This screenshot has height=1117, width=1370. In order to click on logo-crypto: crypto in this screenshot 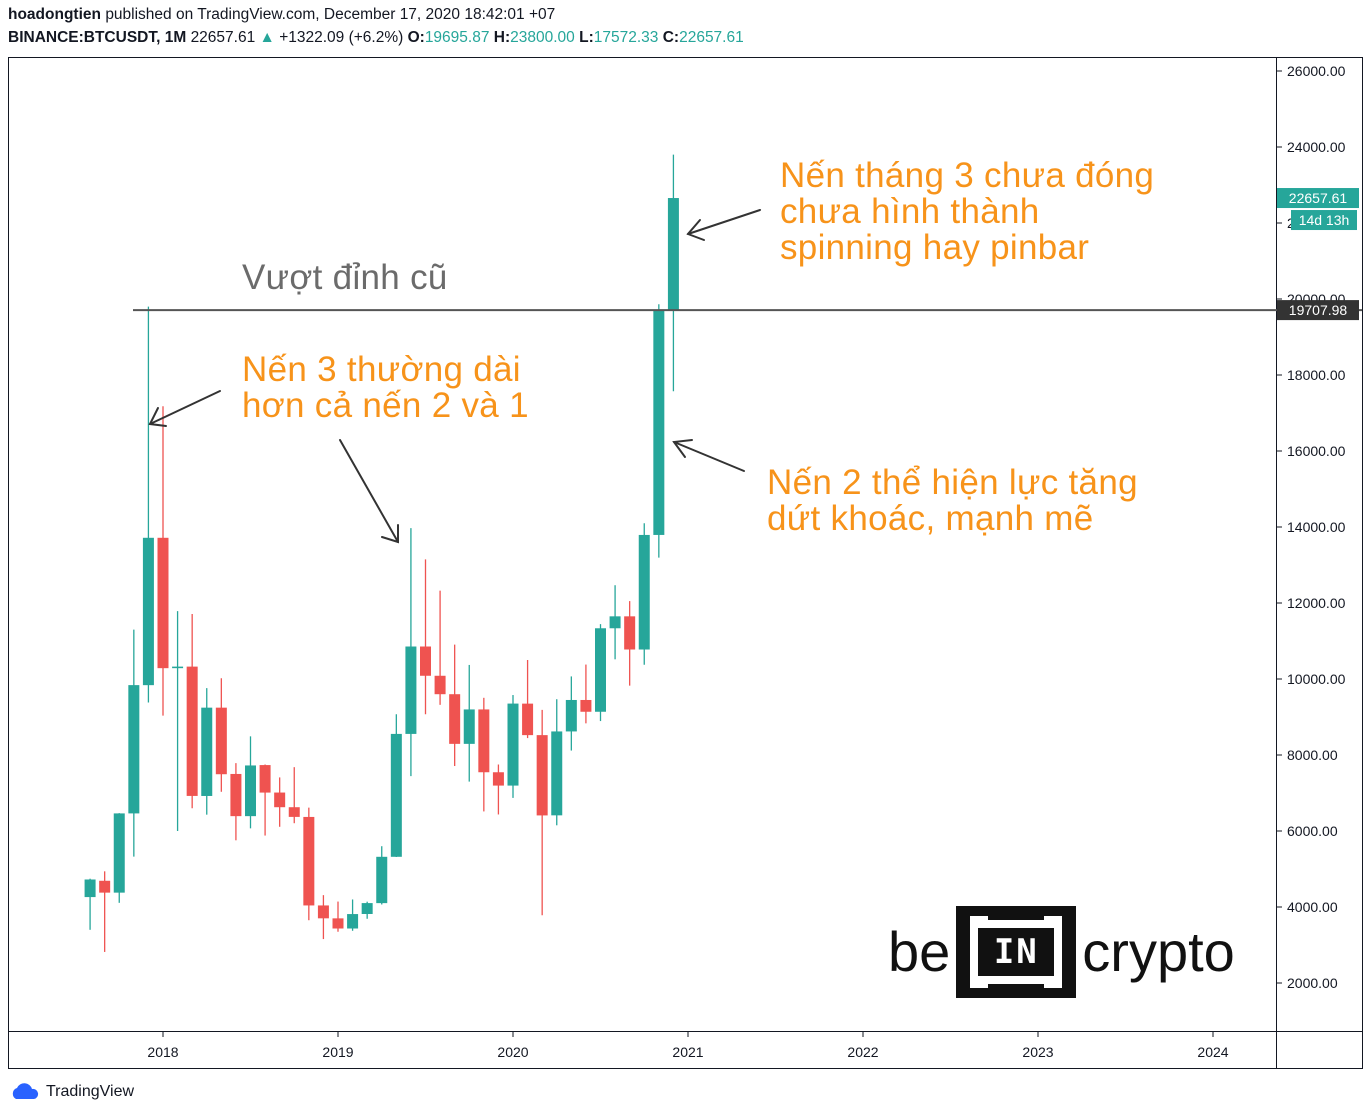, I will do `click(1158, 951)`.